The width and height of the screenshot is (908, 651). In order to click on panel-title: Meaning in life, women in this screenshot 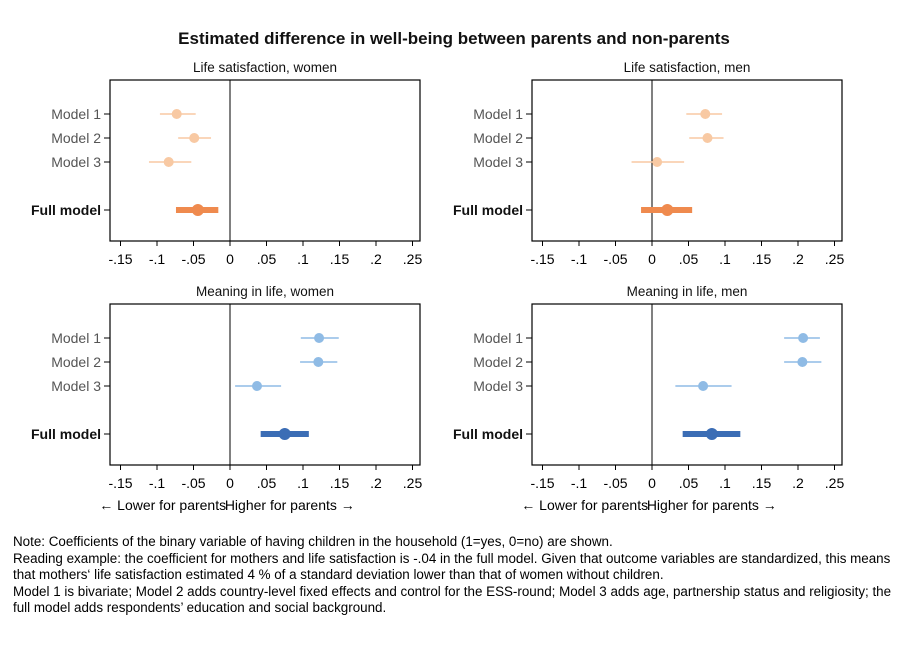, I will do `click(265, 291)`.